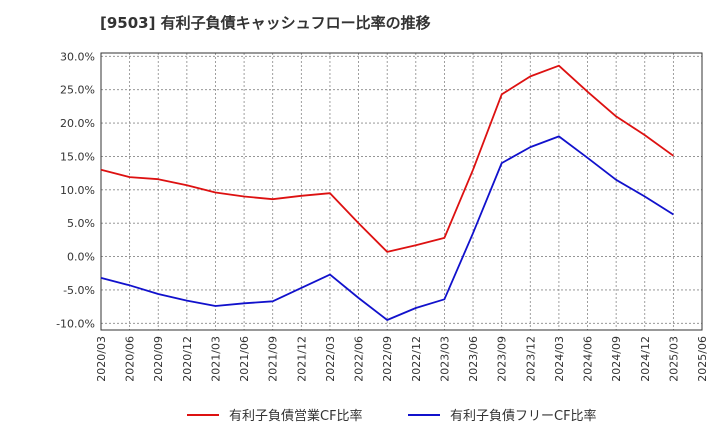 The image size is (720, 440). What do you see at coordinates (130, 359) in the screenshot?
I see `x-tick-label: 2020/06` at bounding box center [130, 359].